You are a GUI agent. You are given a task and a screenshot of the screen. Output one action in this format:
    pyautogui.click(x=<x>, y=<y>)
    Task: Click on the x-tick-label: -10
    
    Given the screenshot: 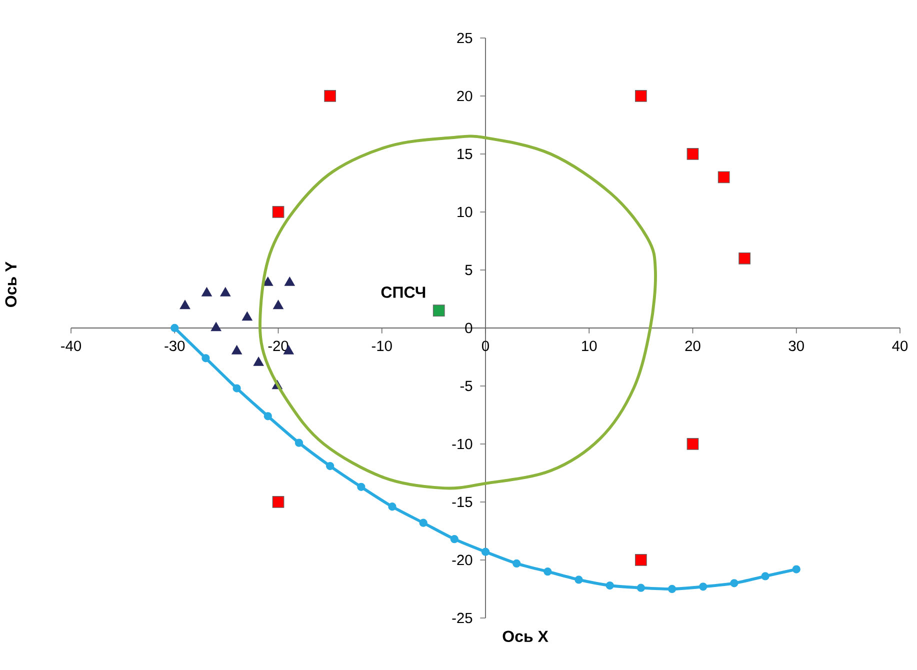 What is the action you would take?
    pyautogui.click(x=382, y=346)
    